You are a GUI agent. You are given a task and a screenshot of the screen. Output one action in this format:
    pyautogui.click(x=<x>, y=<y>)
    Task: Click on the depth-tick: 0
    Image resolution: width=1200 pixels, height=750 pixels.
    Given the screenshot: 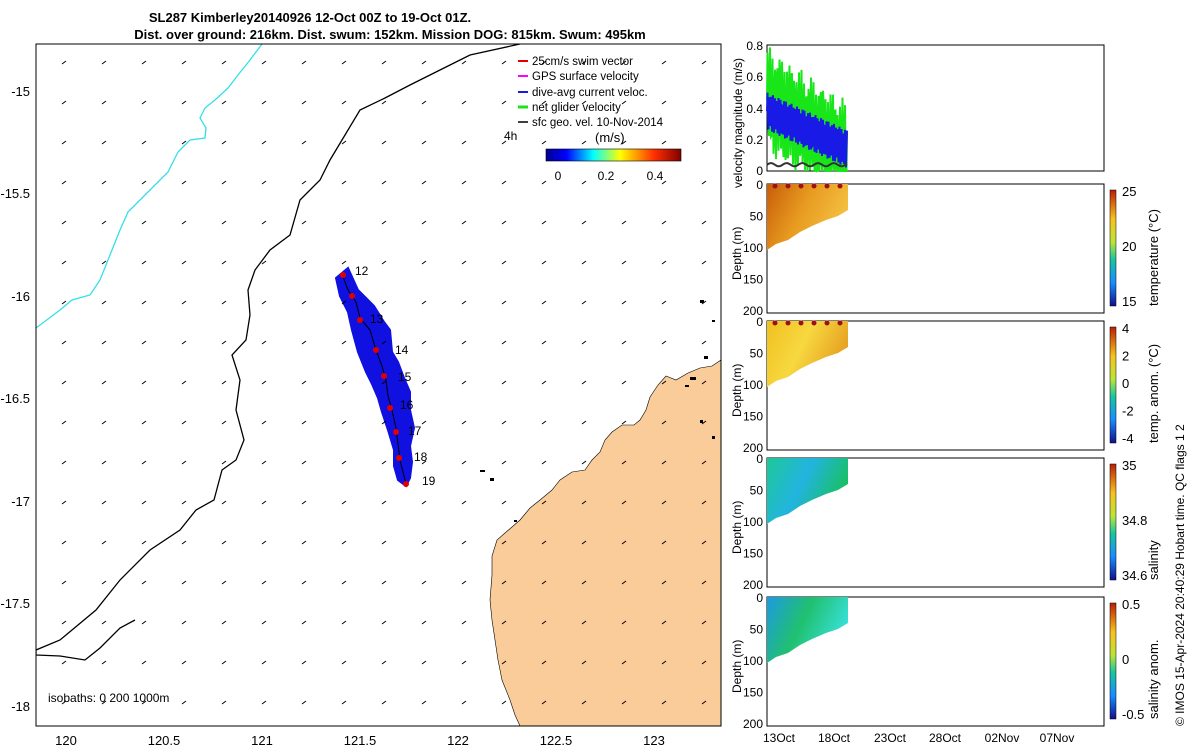 What is the action you would take?
    pyautogui.click(x=759, y=598)
    